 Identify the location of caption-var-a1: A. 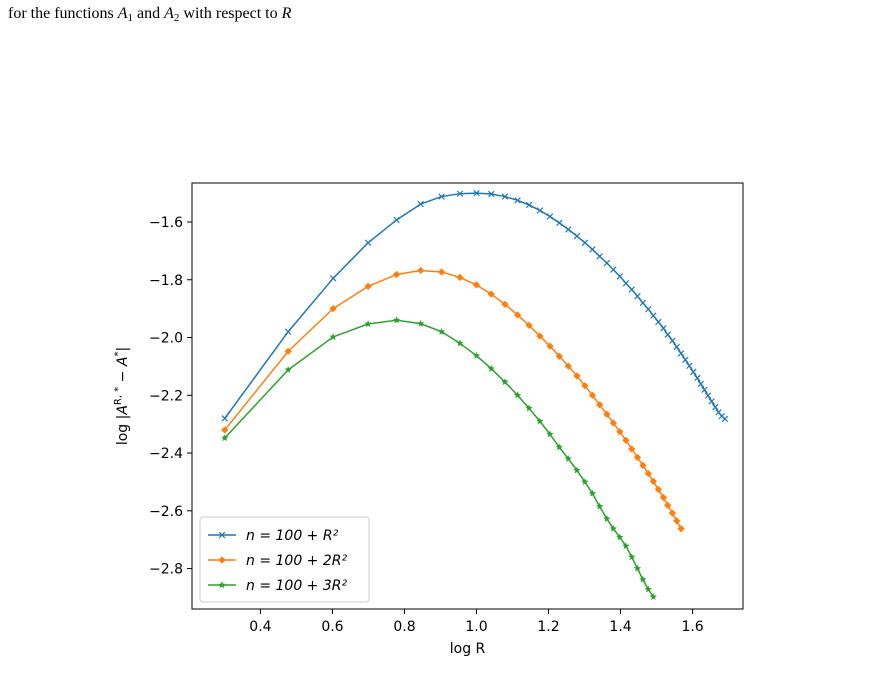
(122, 13).